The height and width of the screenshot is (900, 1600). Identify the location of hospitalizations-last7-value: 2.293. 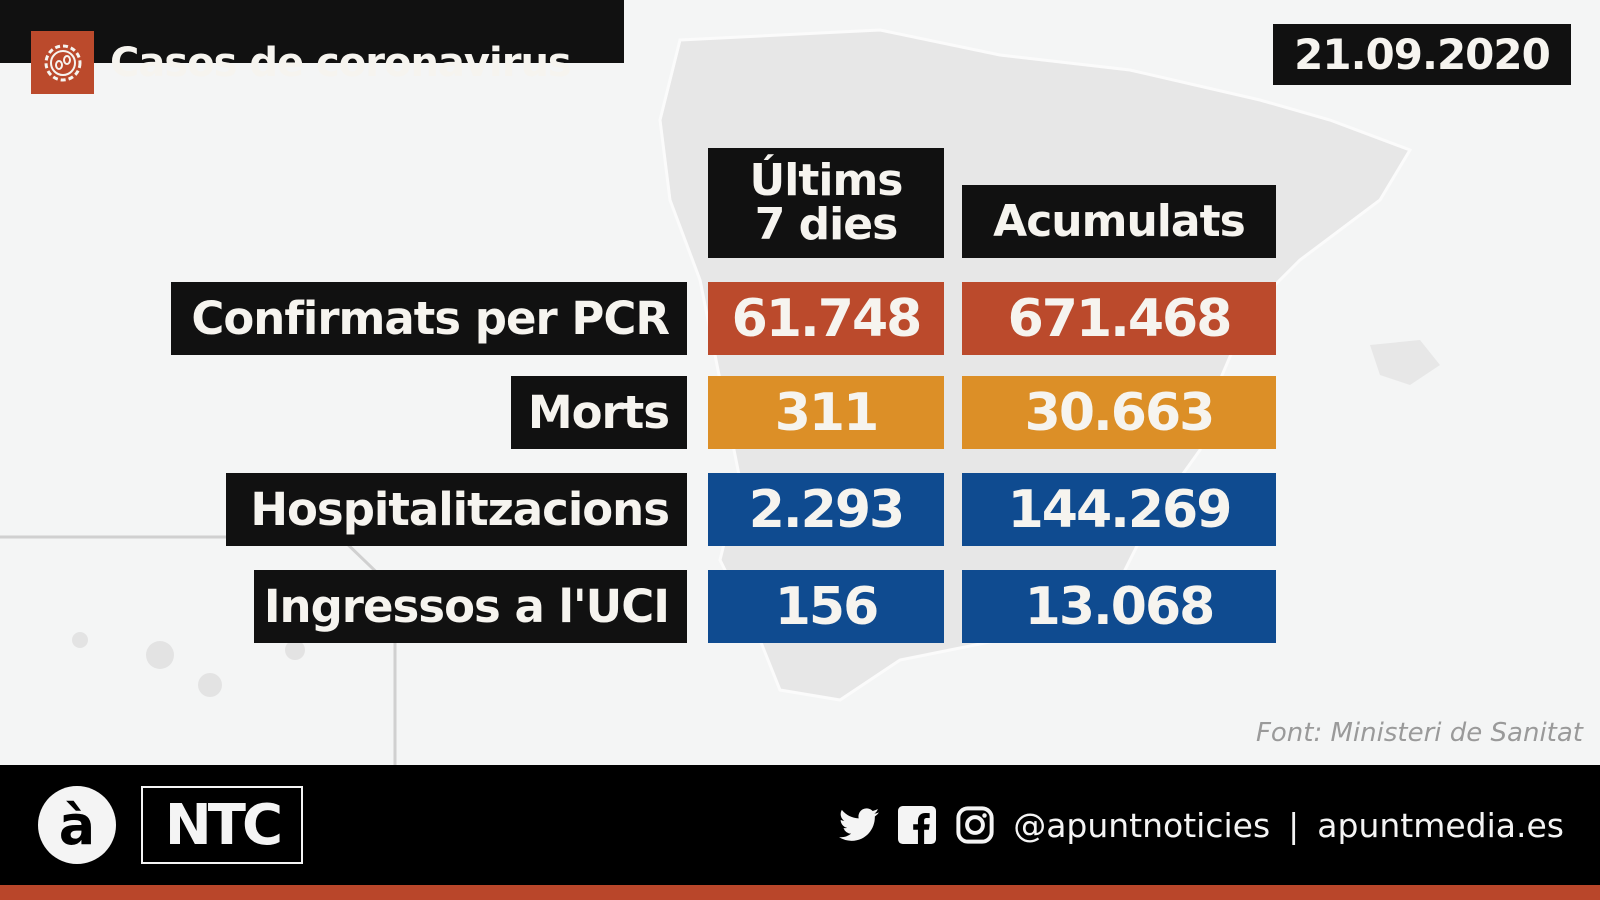
(826, 509).